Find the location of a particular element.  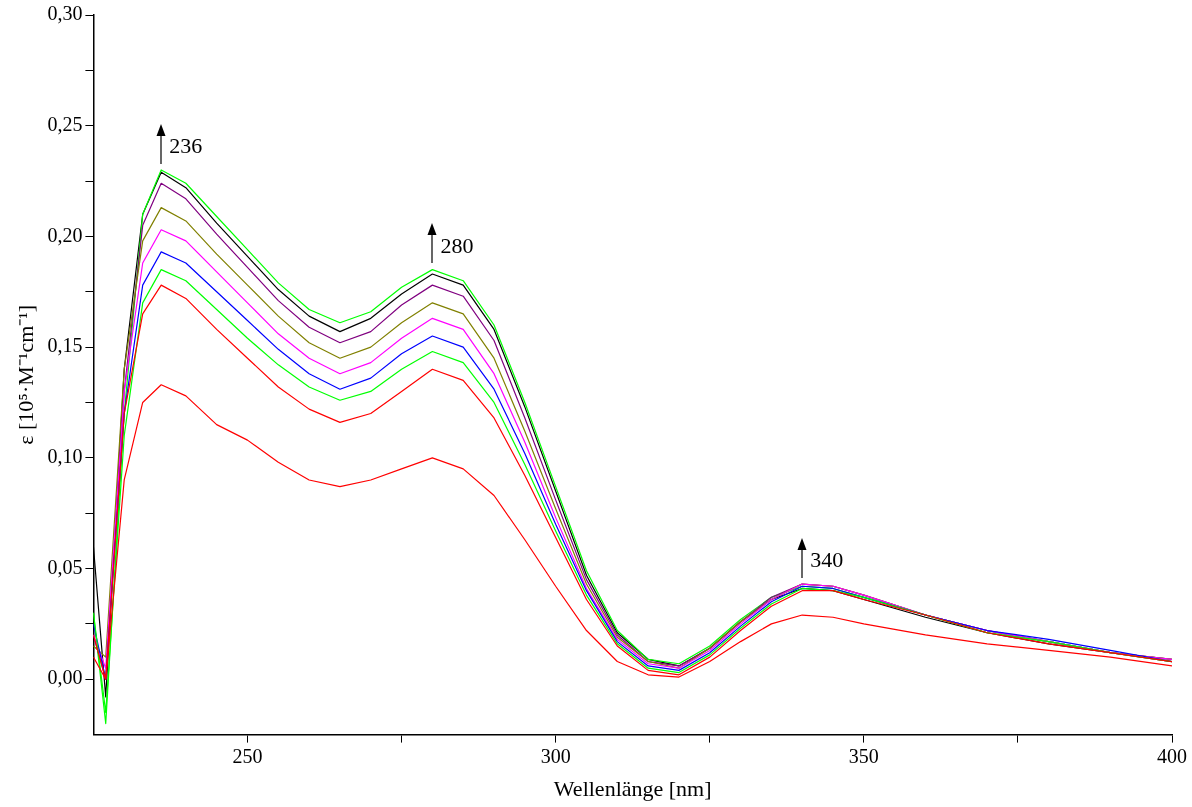

y-tick-label: 0,25 is located at coordinates (65, 123).